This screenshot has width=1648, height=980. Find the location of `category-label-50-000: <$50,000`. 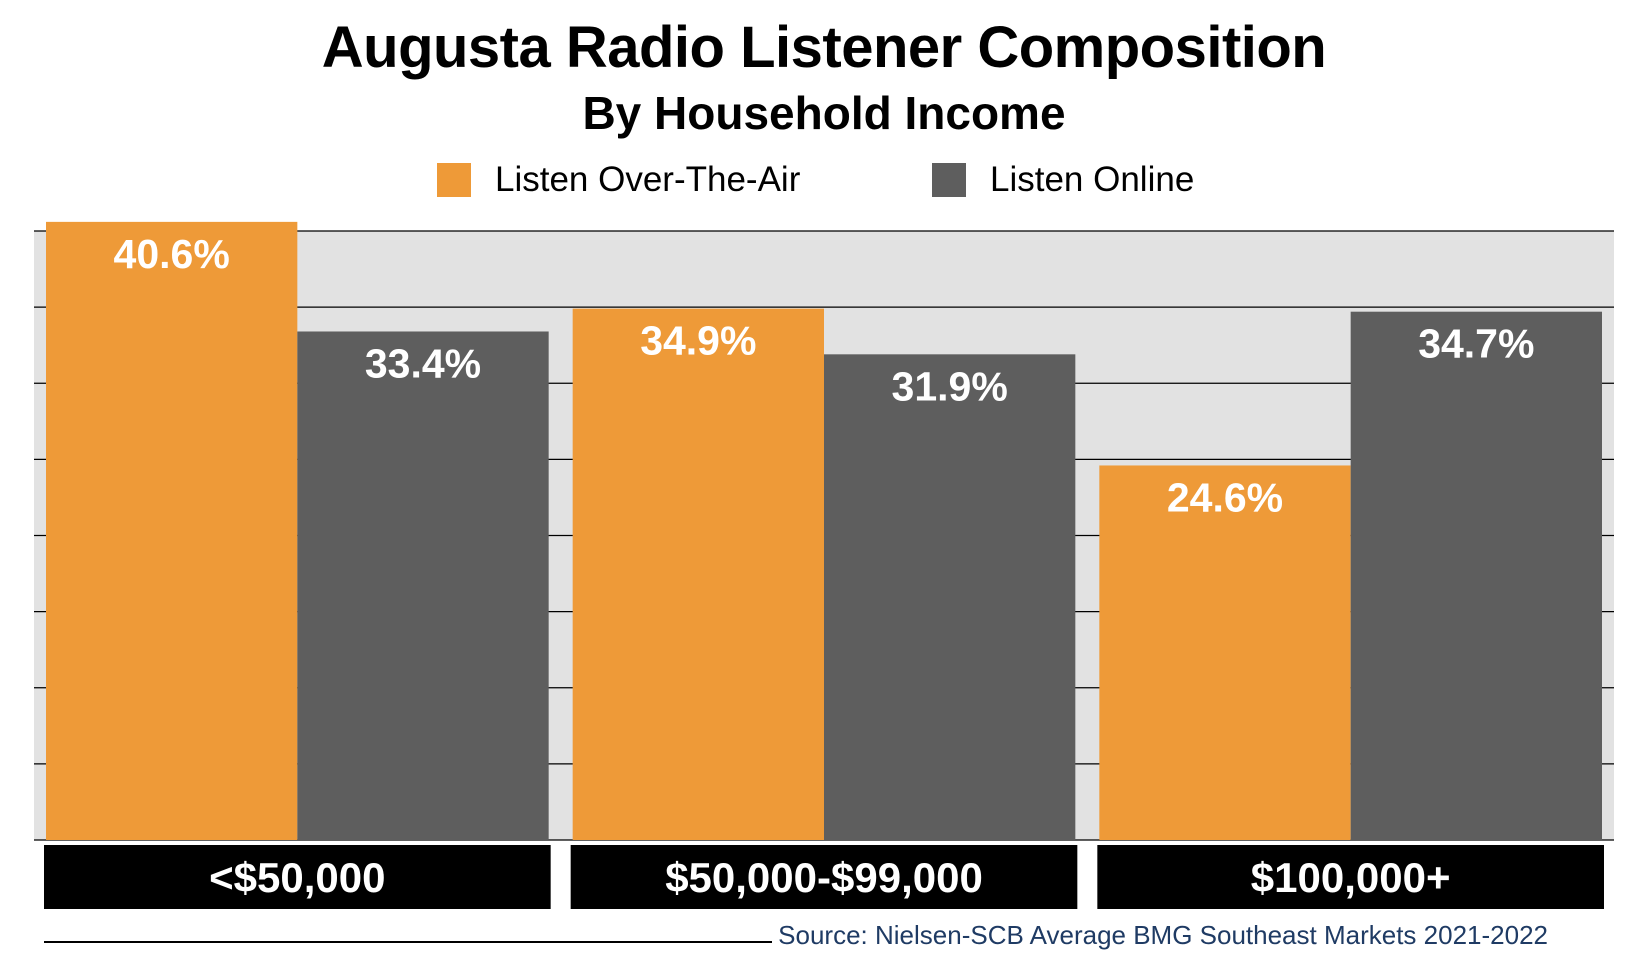

category-label-50-000: <$50,000 is located at coordinates (297, 877).